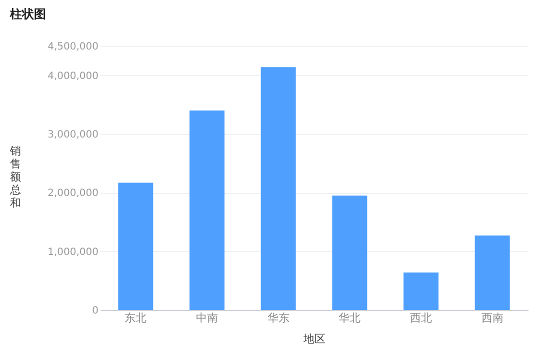 Image resolution: width=543 pixels, height=362 pixels. What do you see at coordinates (73, 194) in the screenshot?
I see `y-tick-label: 2,000,000` at bounding box center [73, 194].